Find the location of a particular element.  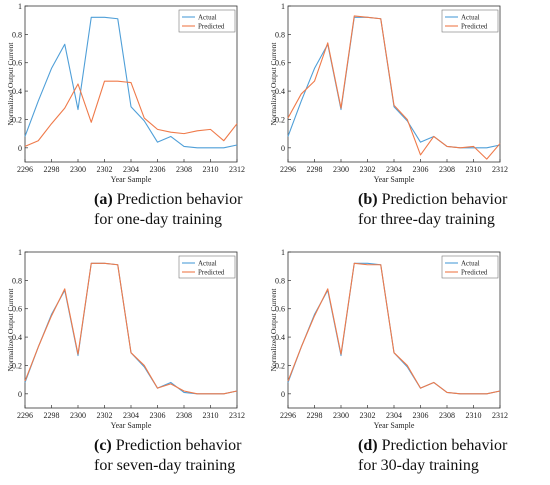

caption-line2: for 30-day training is located at coordinates (418, 465).